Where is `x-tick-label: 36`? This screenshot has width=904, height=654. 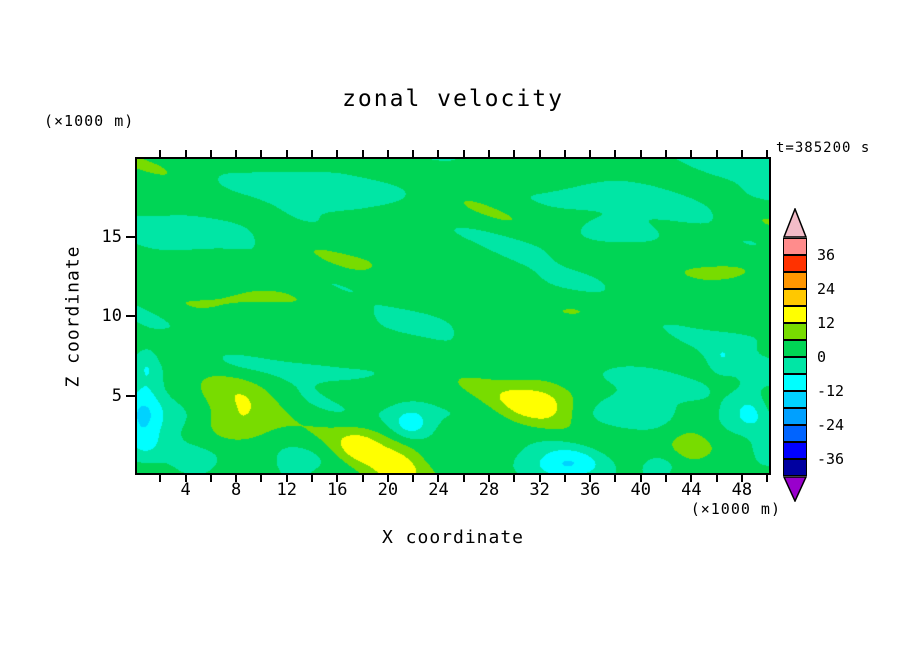
x-tick-label: 36 is located at coordinates (590, 490).